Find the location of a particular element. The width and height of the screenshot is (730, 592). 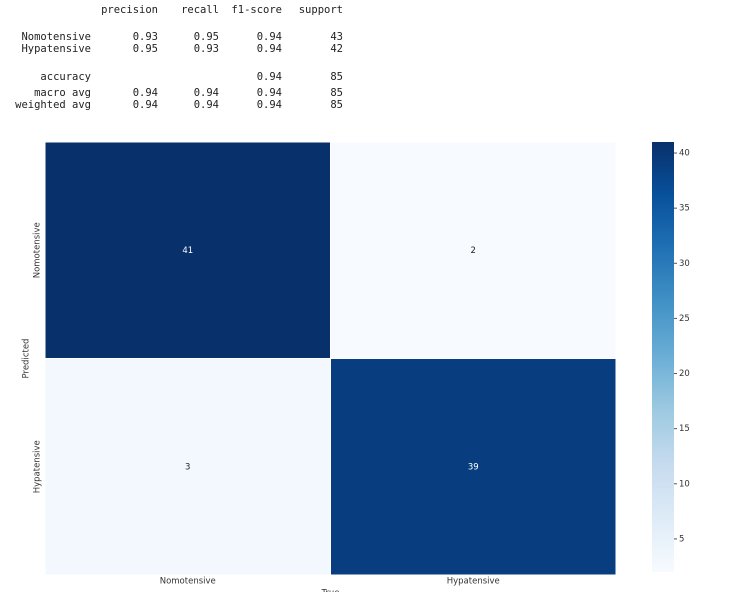

report-cell: 42 is located at coordinates (336, 49).